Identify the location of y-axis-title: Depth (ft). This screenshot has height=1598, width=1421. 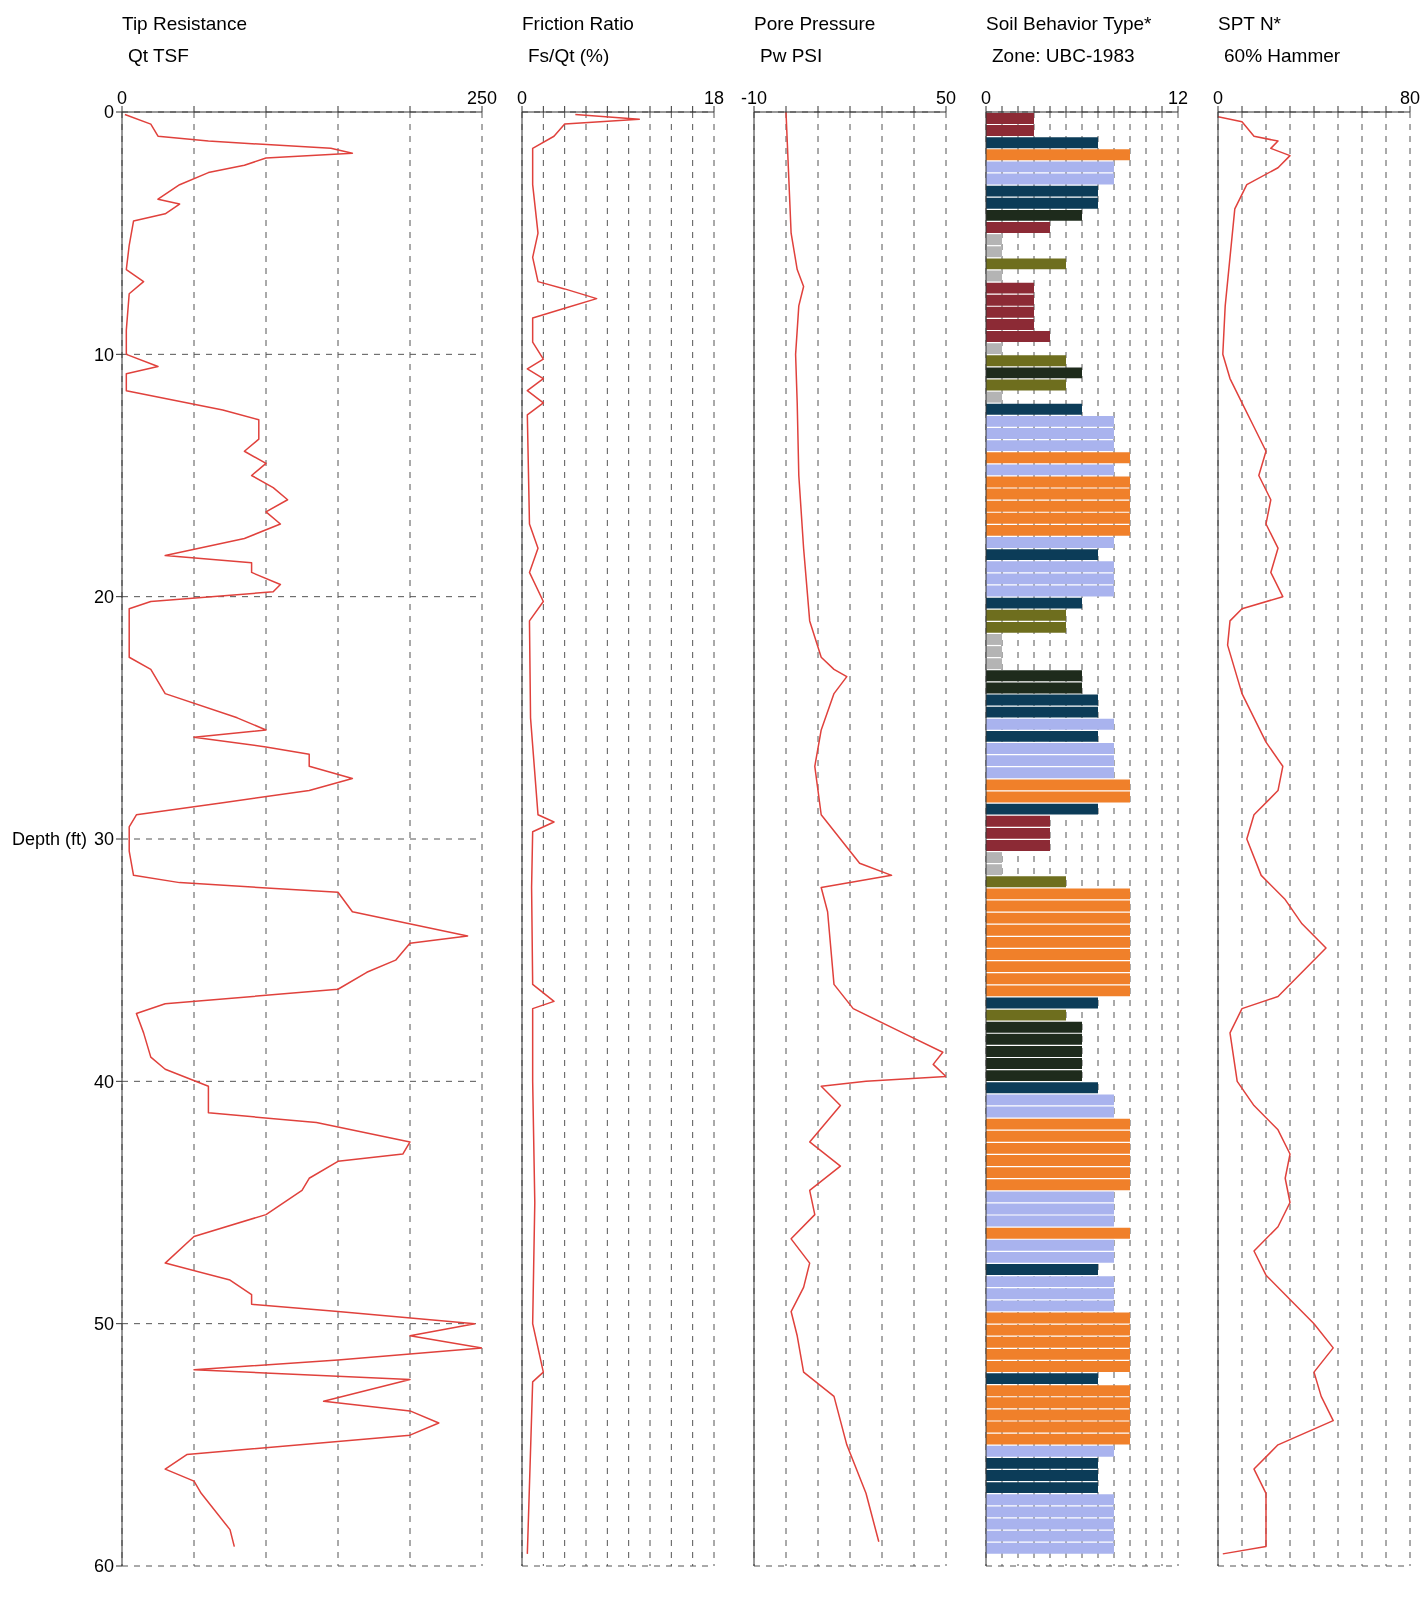
(50, 839).